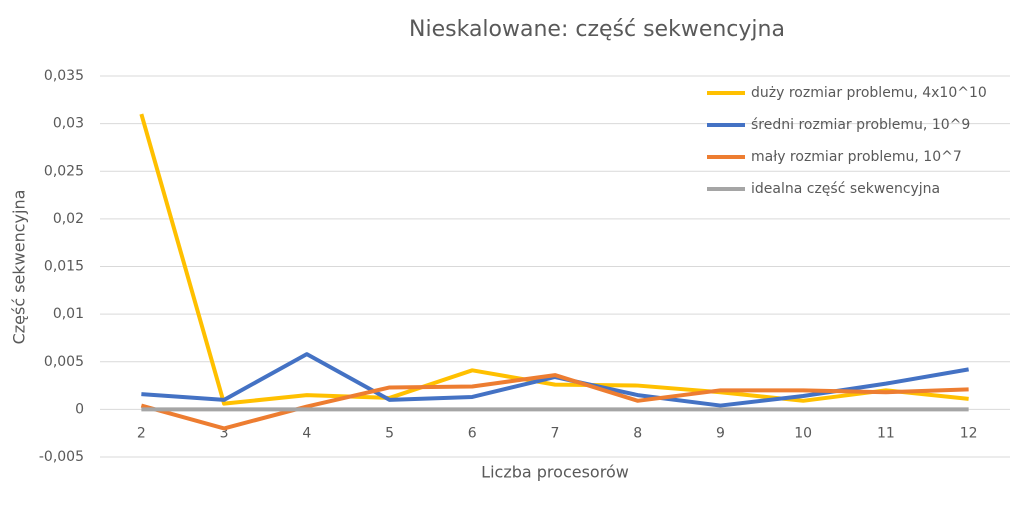  I want to click on chart-title: Nieskalowane: część sekwencyjna, so click(597, 29).